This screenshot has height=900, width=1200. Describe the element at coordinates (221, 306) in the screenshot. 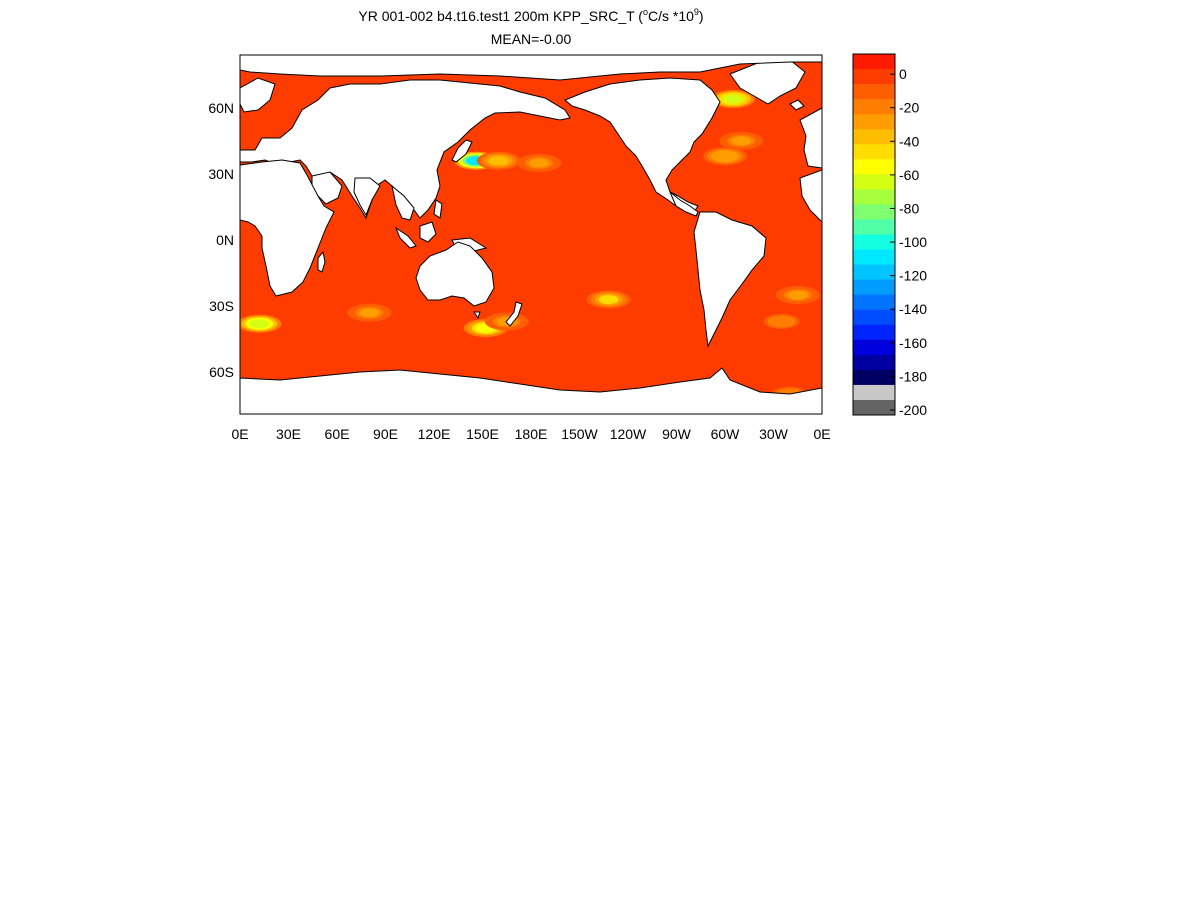

I see `lat-tick-label: 30S` at that location.